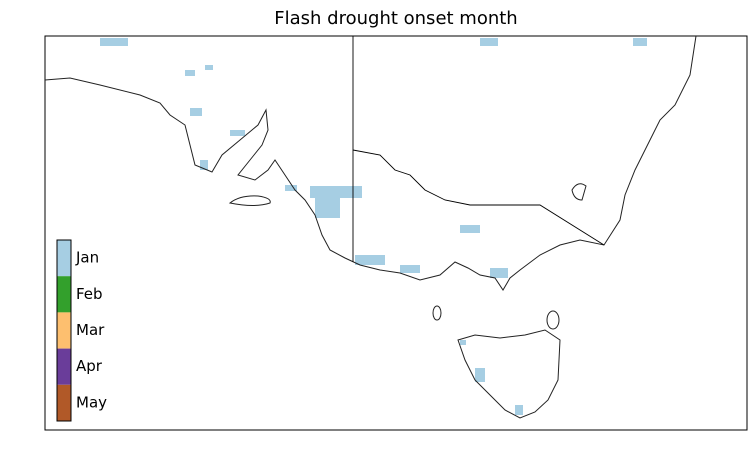 This screenshot has height=452, width=754. I want to click on legend-label: Apr, so click(89, 366).